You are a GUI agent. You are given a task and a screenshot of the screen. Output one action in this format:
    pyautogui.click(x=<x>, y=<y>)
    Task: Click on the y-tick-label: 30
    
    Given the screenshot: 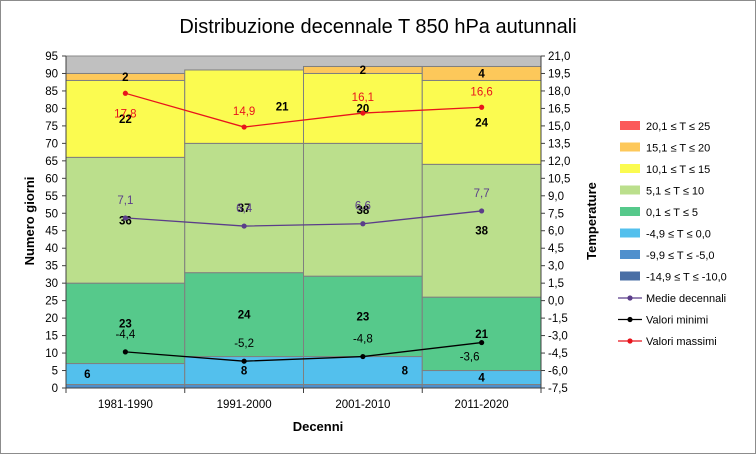 What is the action you would take?
    pyautogui.click(x=51, y=284)
    